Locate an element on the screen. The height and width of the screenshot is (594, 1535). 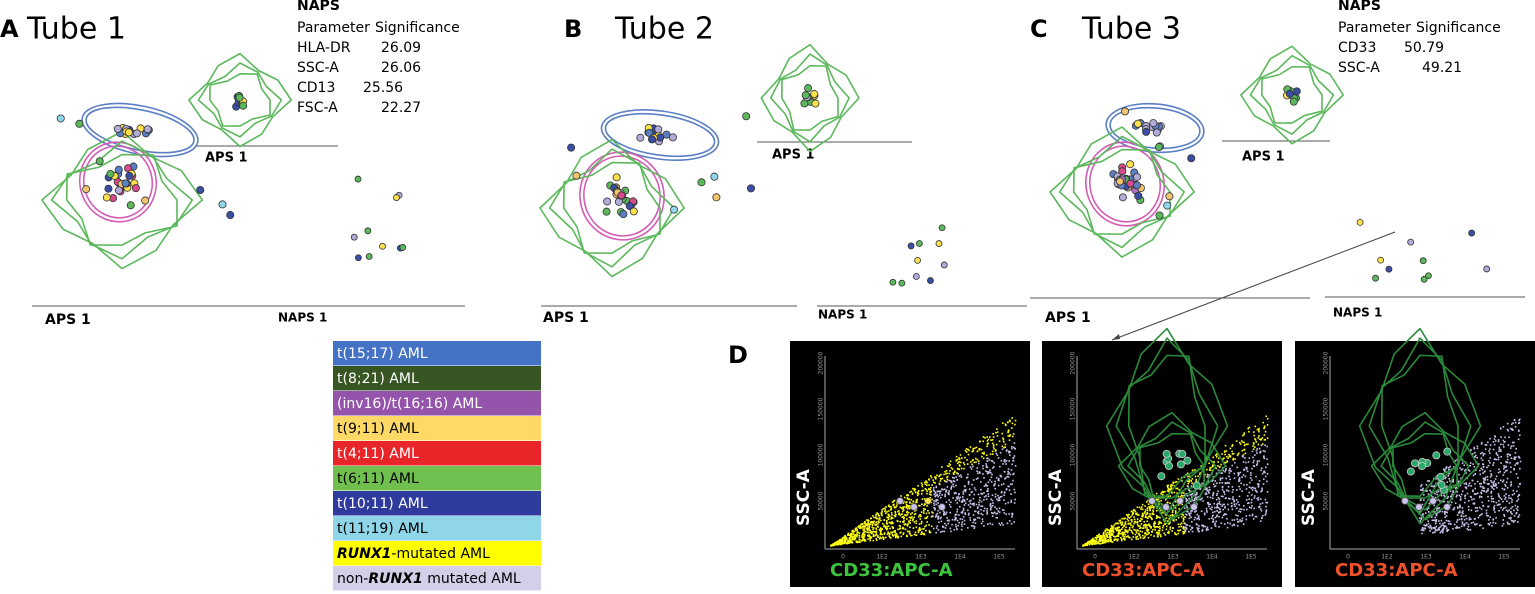
legend-italic: RUNX1 is located at coordinates (364, 554).